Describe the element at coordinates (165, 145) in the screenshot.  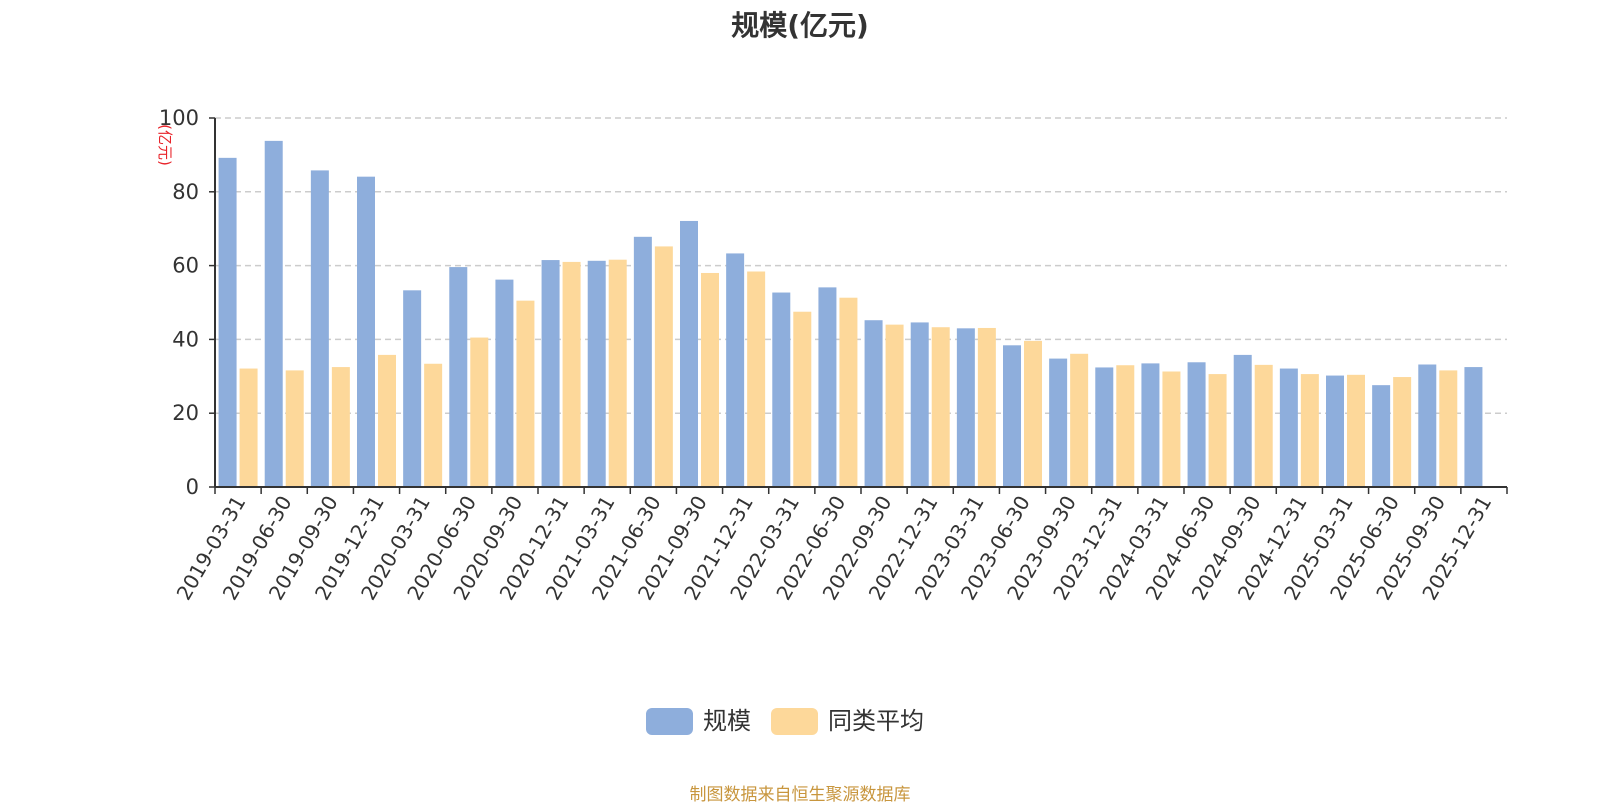
I see `y-axis-title: (亿元)` at that location.